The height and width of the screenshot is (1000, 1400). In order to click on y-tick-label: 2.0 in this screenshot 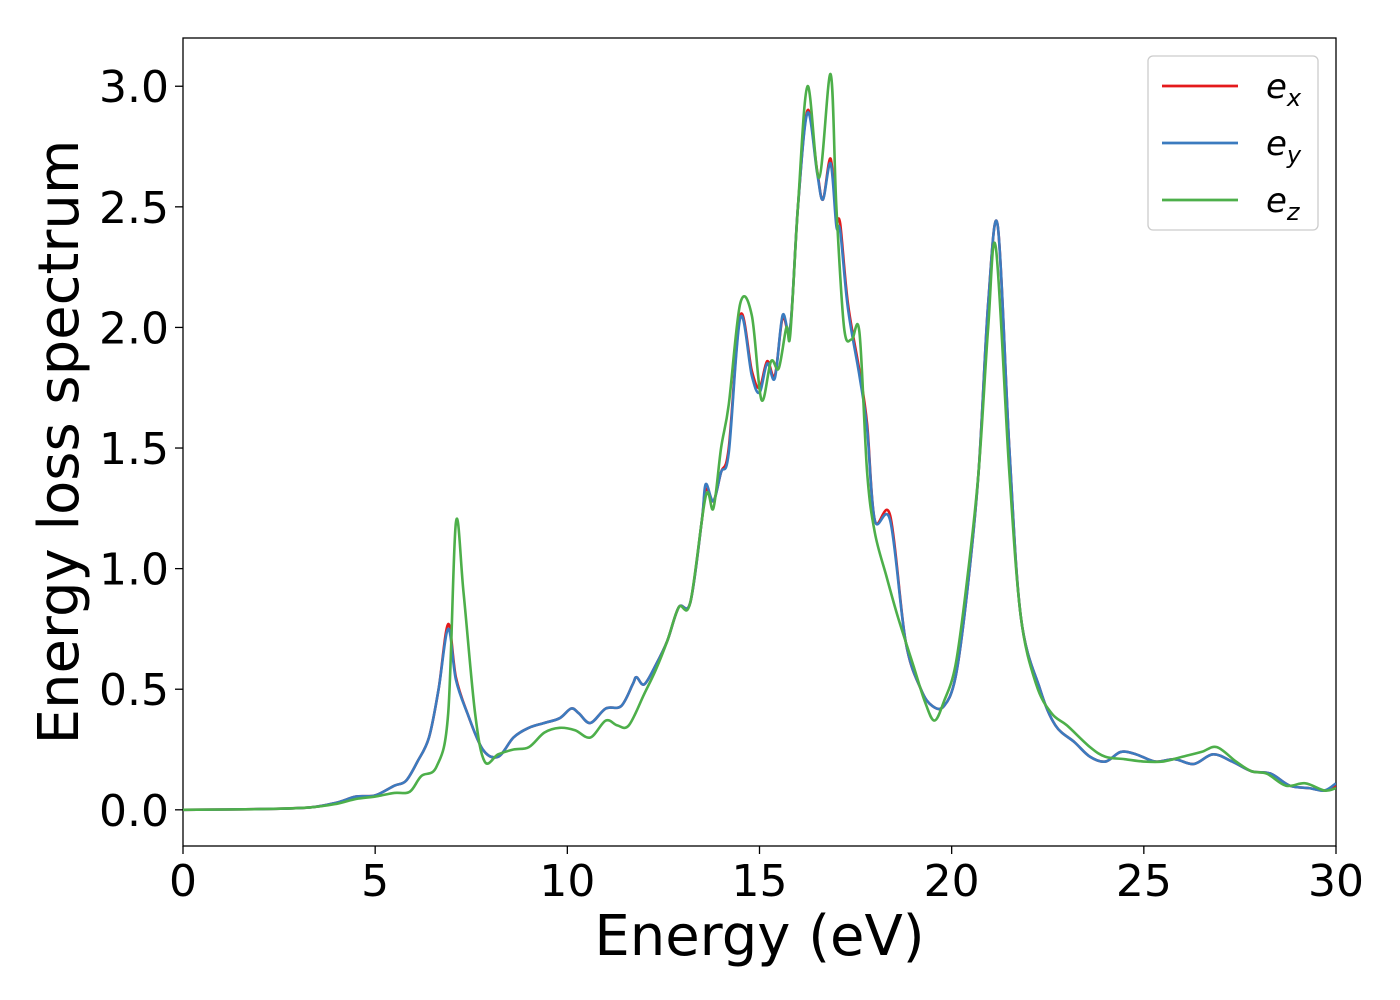, I will do `click(134, 328)`.